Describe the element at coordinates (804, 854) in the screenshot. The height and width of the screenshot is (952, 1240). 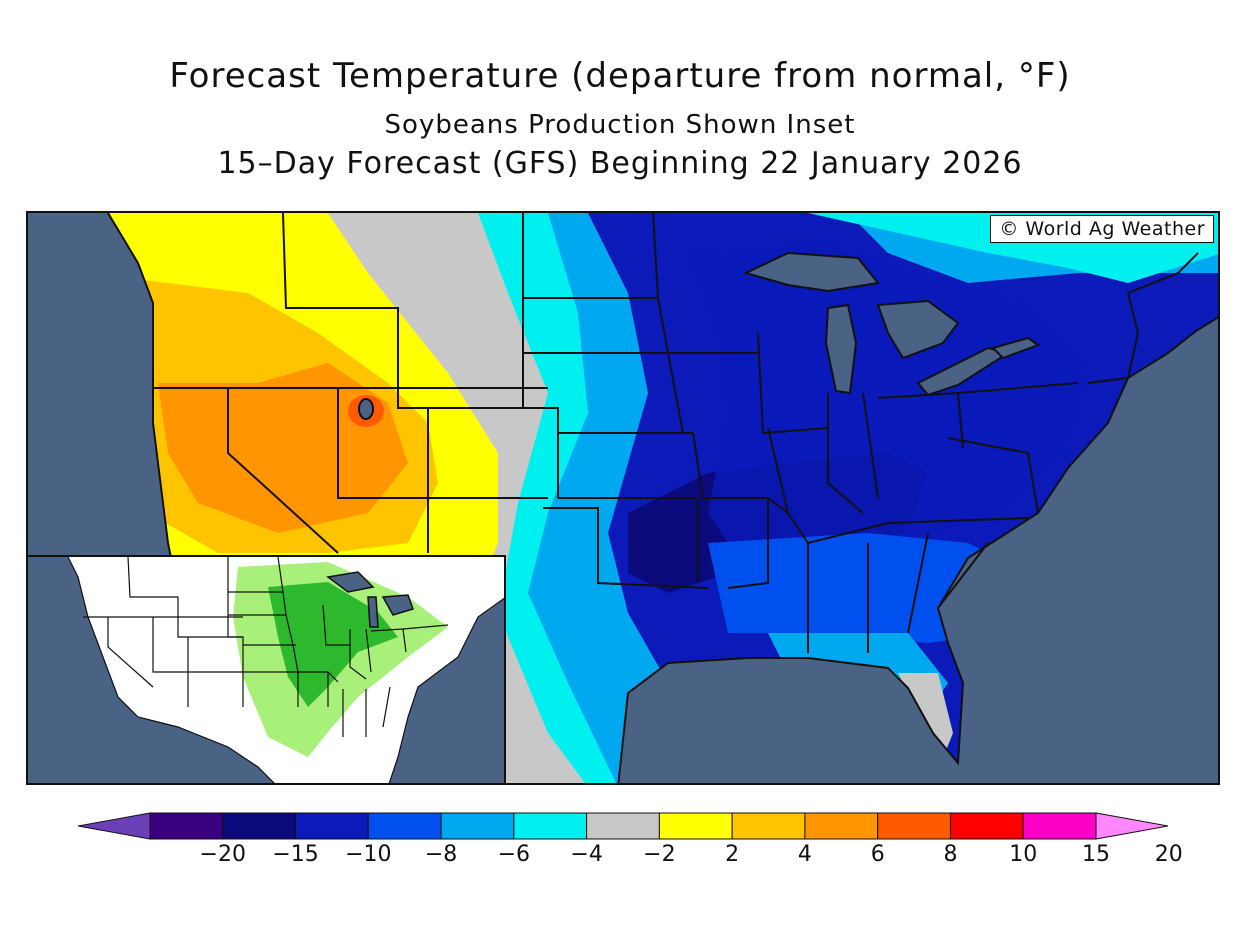
I see `legend-tick-label: 4` at that location.